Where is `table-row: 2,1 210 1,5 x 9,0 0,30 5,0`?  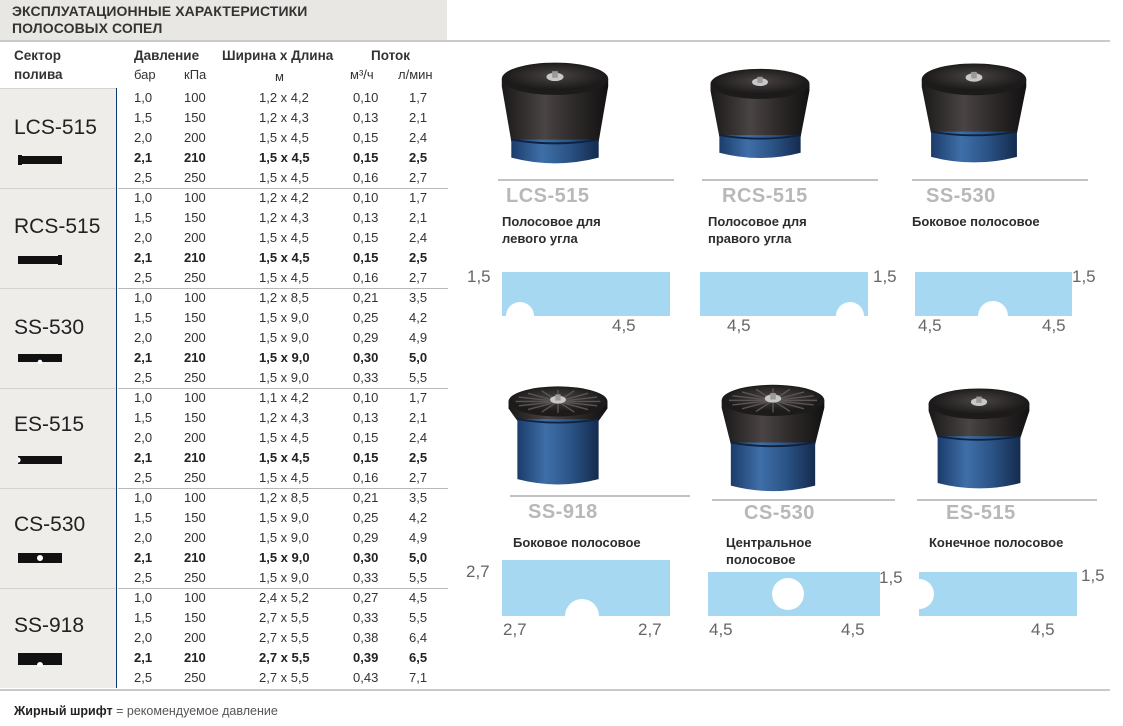
table-row: 2,1 210 1,5 x 9,0 0,30 5,0 is located at coordinates (283, 358).